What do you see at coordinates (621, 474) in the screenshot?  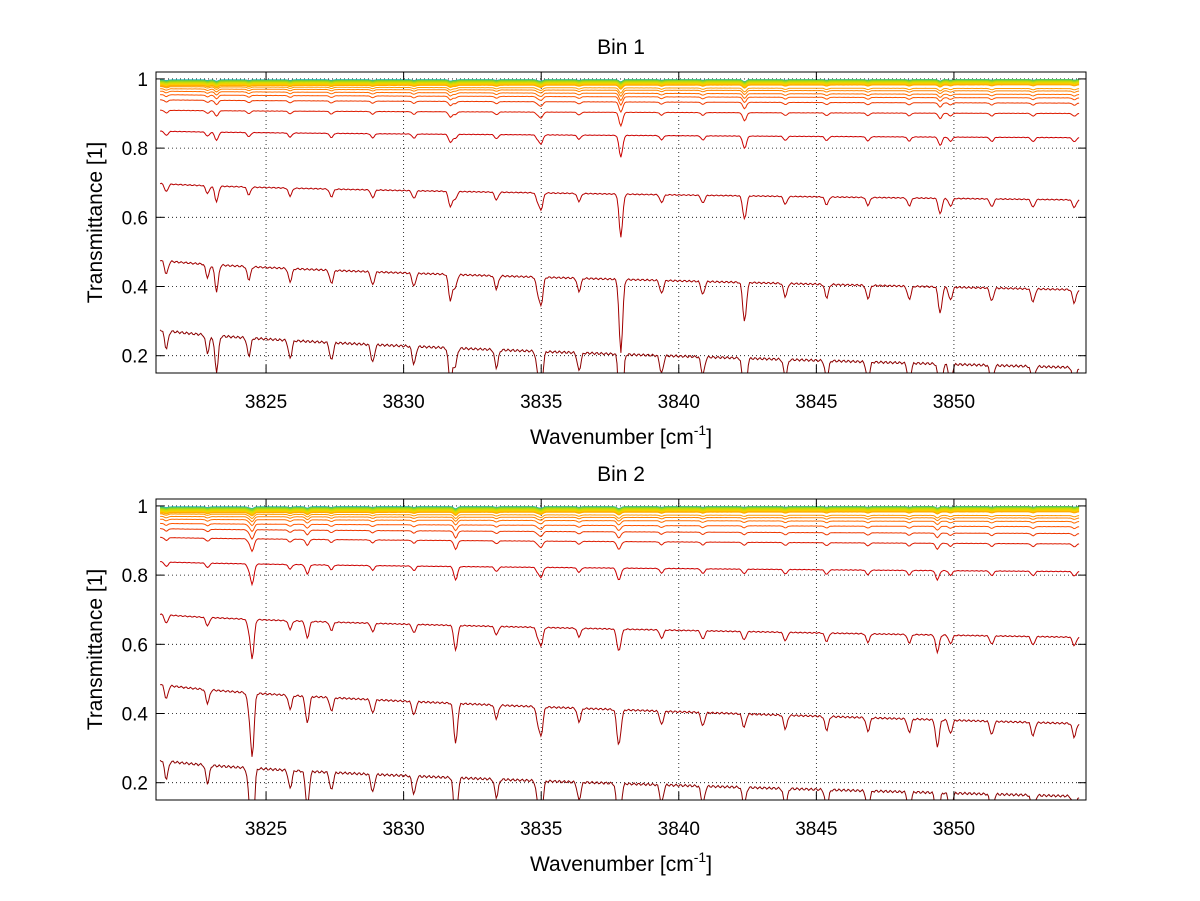 I see `chart-title: Bin 2` at bounding box center [621, 474].